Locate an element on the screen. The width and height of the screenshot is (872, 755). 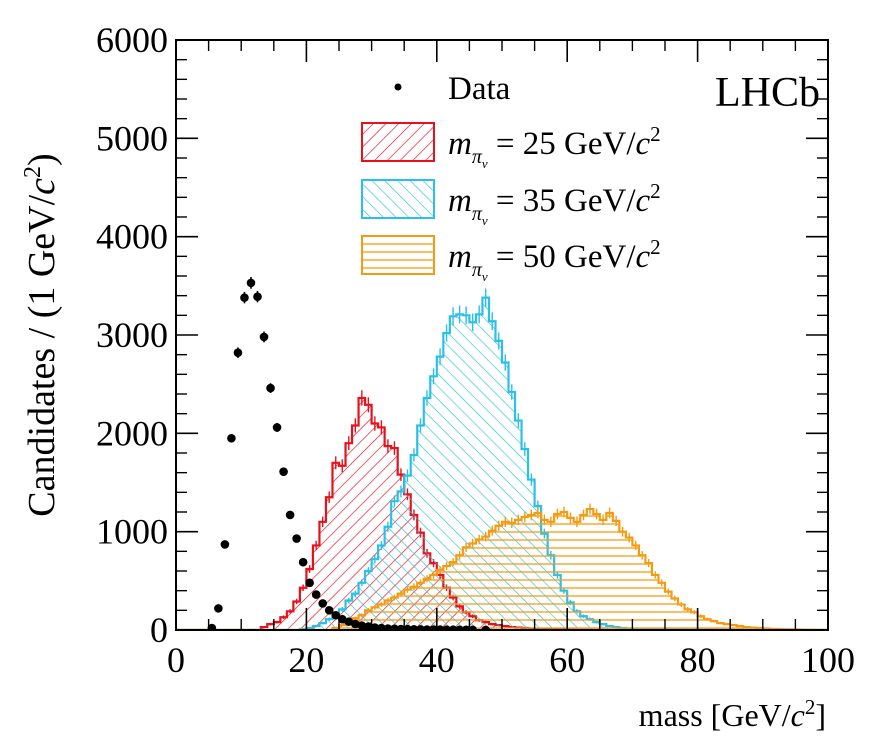
y-tick-label: 4000 is located at coordinates (132, 237).